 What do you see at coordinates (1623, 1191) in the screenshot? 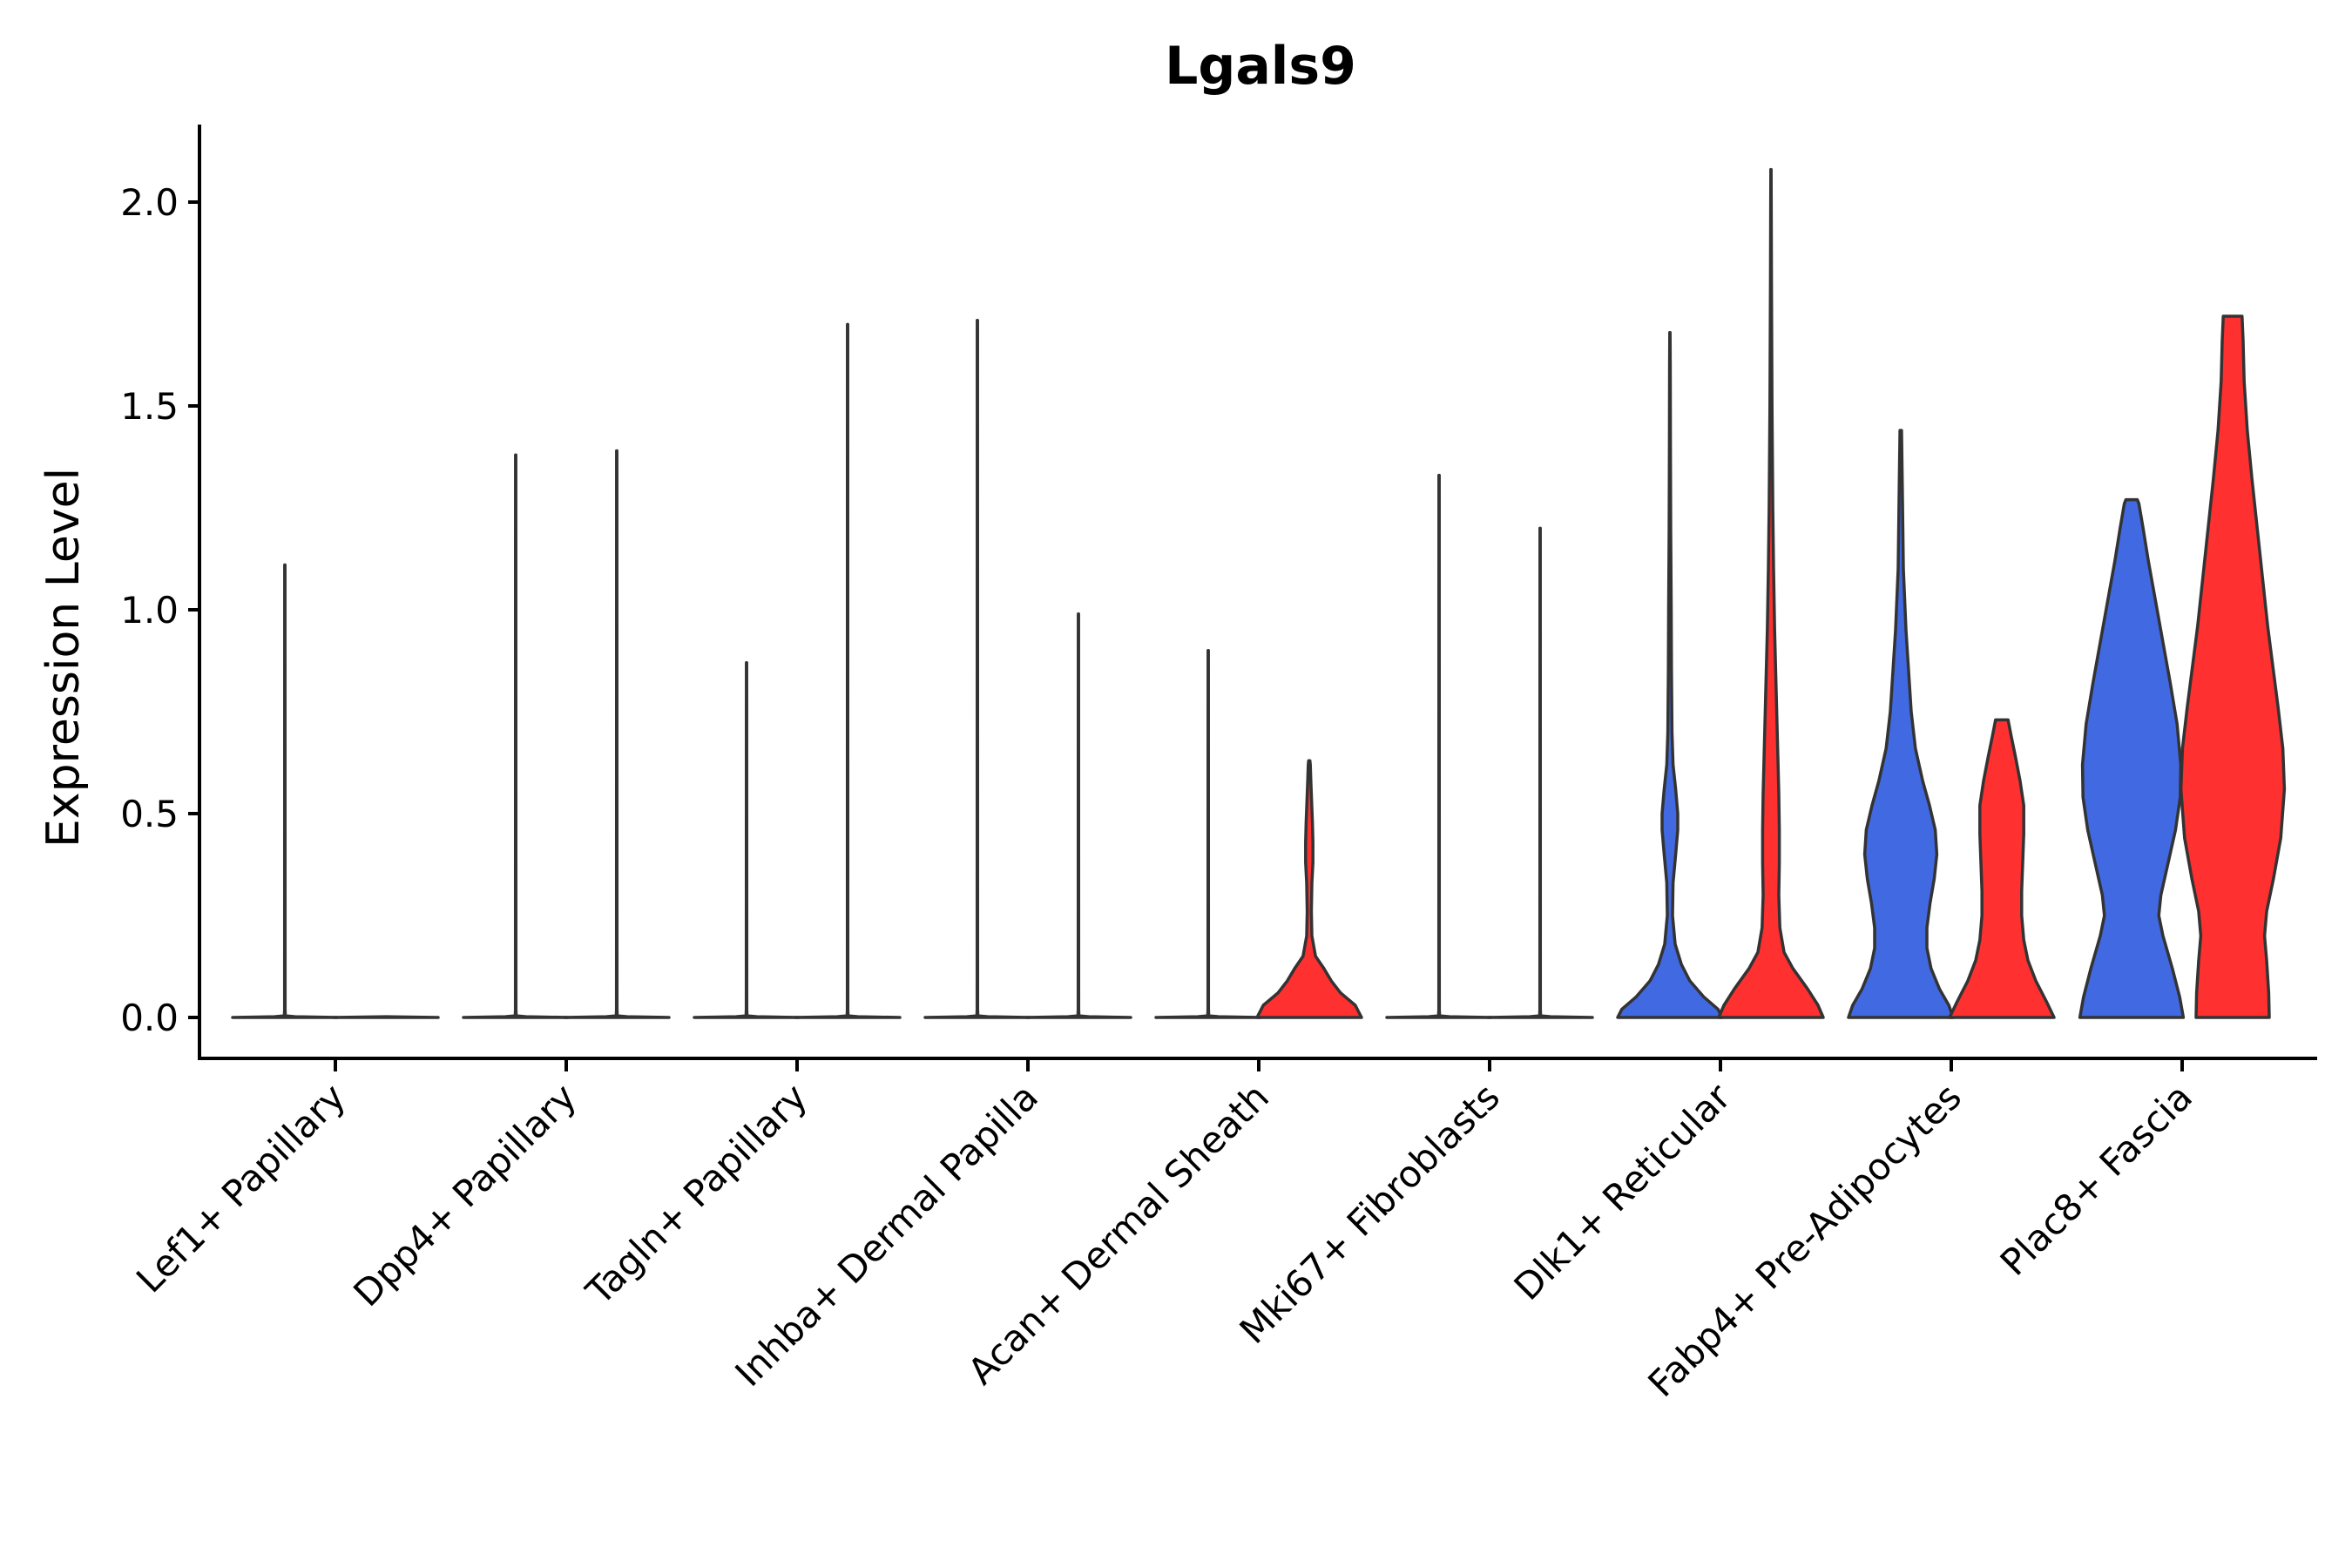
I see `x-tick-label: Dlk1+ Reticular` at bounding box center [1623, 1191].